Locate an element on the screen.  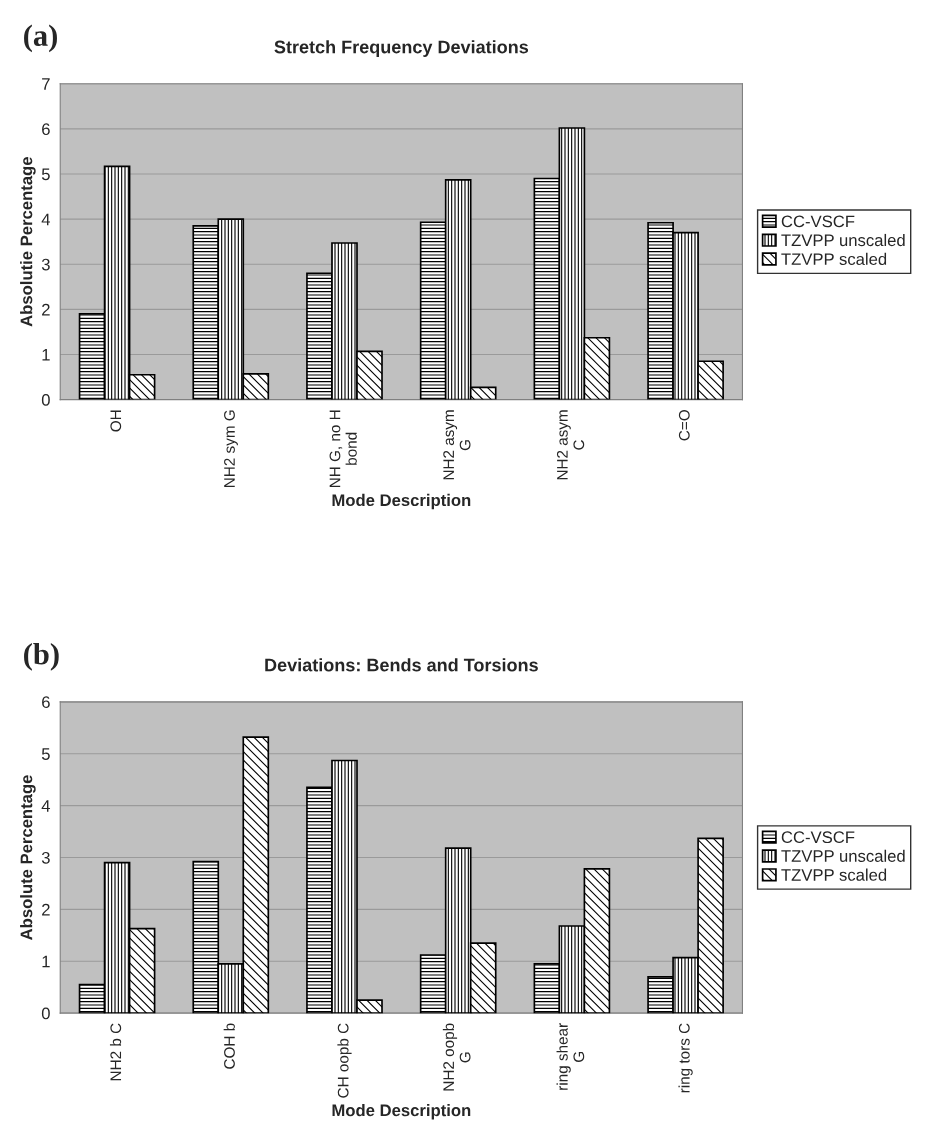
x-tick-label: NH2 b C is located at coordinates (115, 1052).